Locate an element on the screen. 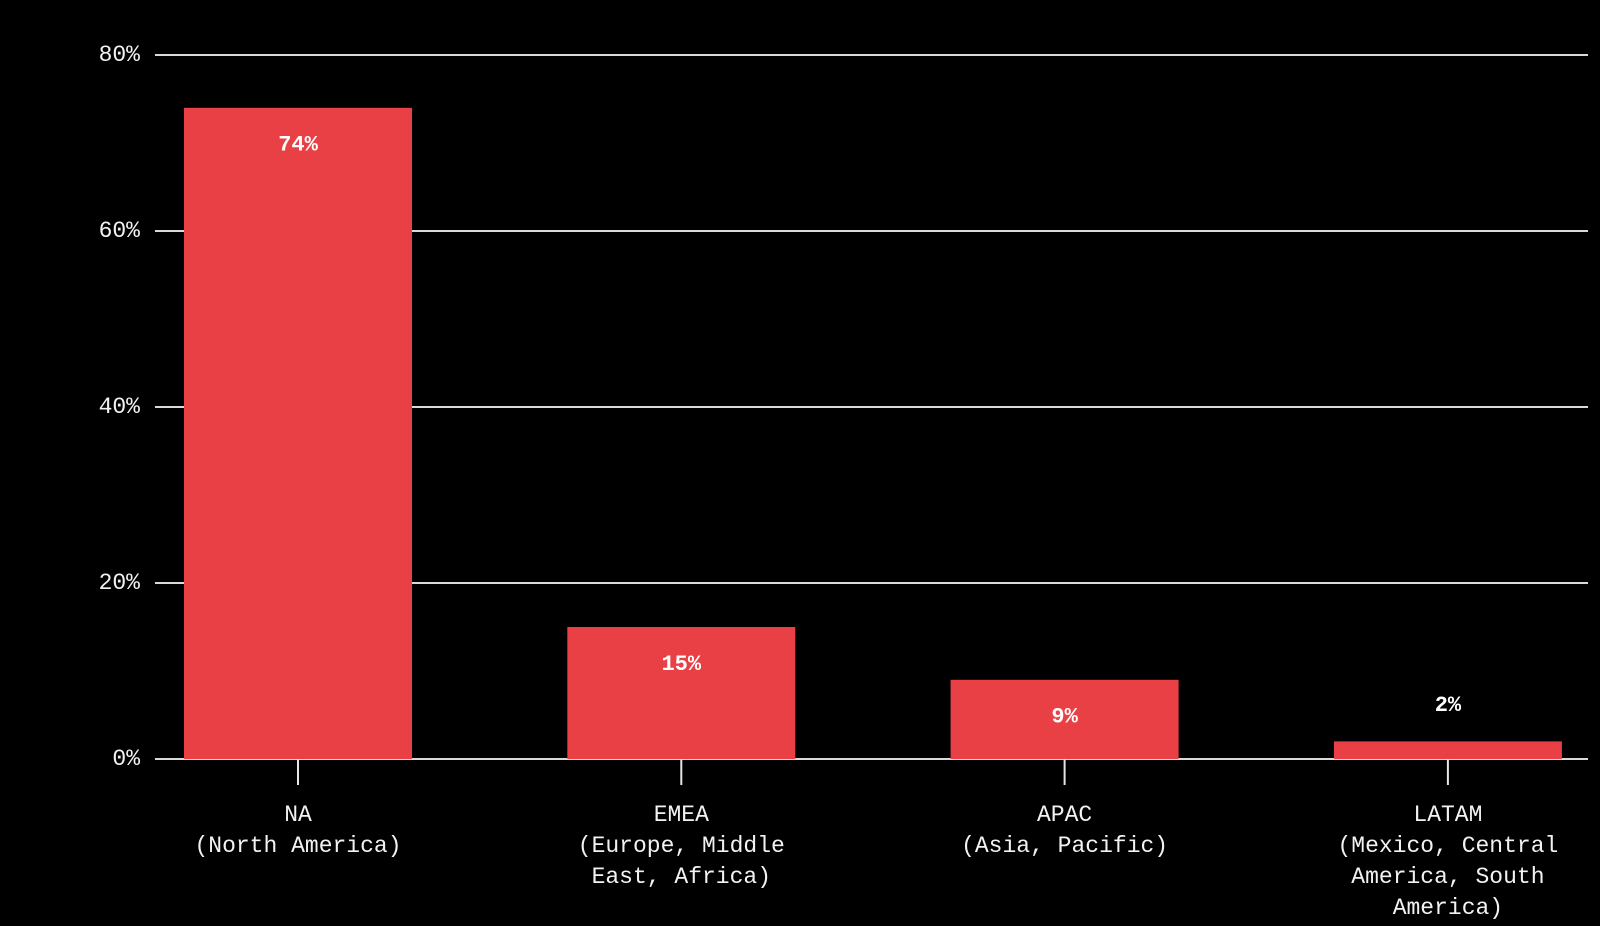 The height and width of the screenshot is (926, 1600). value-label: 9% is located at coordinates (1064, 717).